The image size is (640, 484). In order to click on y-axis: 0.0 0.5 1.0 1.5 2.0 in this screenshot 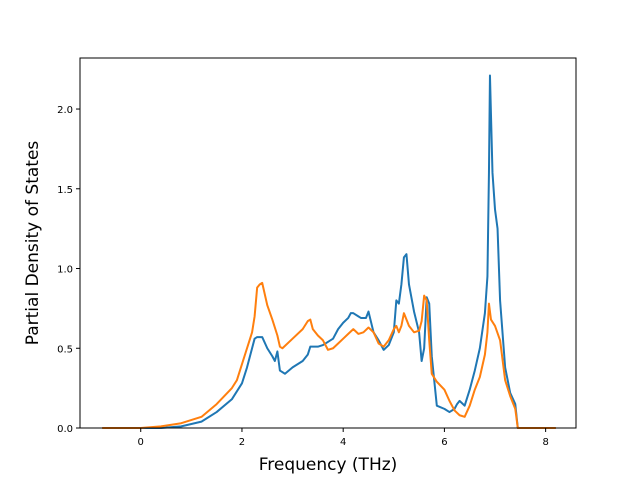, I will do `click(68, 270)`.